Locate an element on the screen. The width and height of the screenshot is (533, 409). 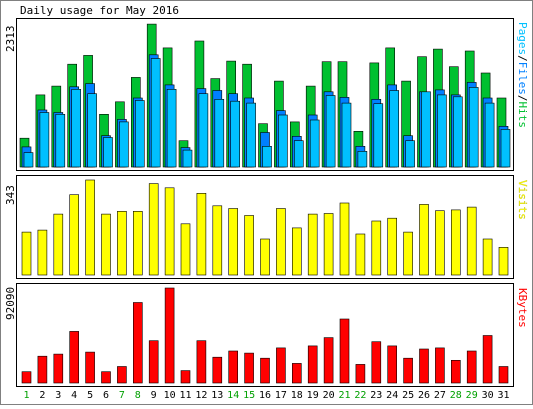
day-label: 24 is located at coordinates (392, 395).